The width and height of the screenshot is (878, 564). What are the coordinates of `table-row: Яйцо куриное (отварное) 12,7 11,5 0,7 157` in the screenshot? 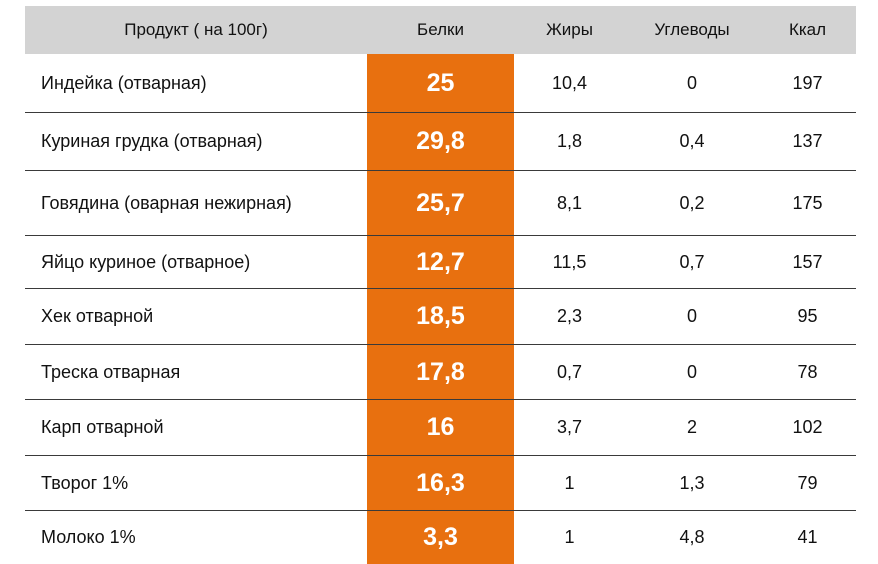 It's located at (440, 262).